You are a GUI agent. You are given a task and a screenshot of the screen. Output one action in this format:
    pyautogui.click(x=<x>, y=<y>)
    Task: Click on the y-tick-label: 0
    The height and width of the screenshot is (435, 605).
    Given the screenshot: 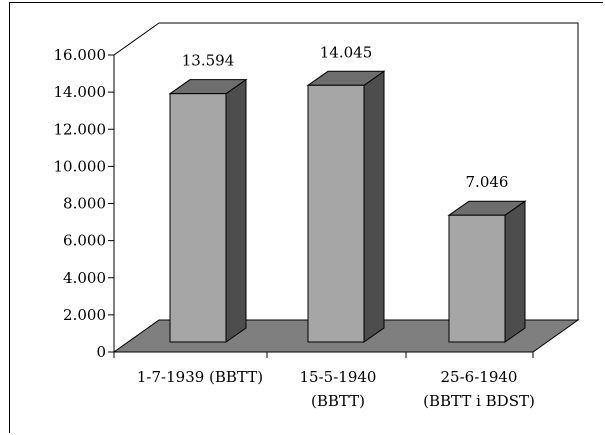 What is the action you would take?
    pyautogui.click(x=101, y=352)
    